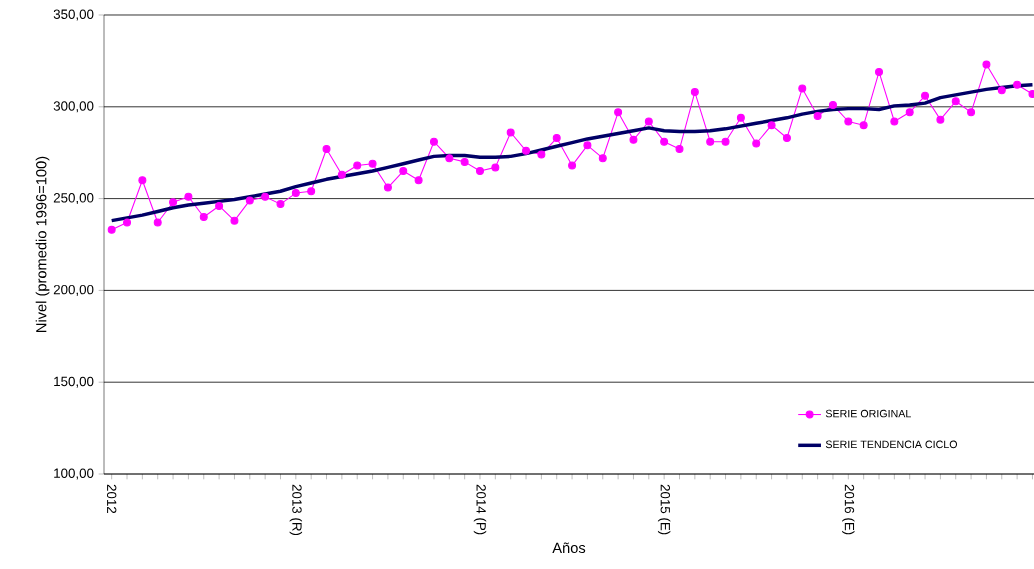 The image size is (1034, 569). I want to click on x-tick-label: 2013 (R), so click(296, 510).